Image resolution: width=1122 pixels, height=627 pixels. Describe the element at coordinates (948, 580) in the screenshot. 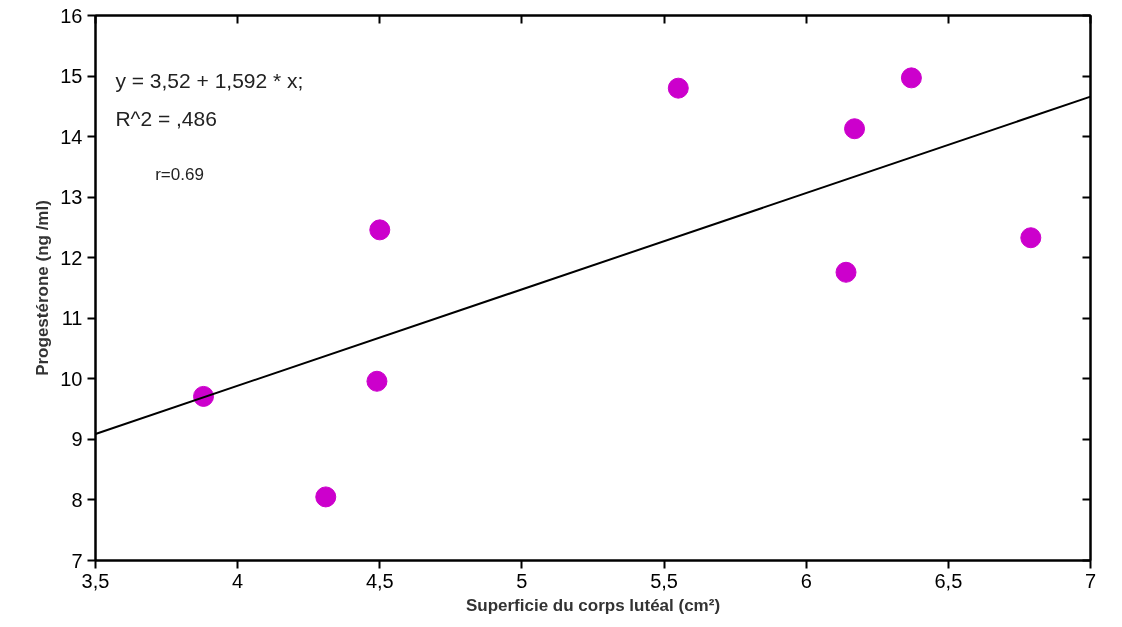

I see `x-tick-label: 6,5` at that location.